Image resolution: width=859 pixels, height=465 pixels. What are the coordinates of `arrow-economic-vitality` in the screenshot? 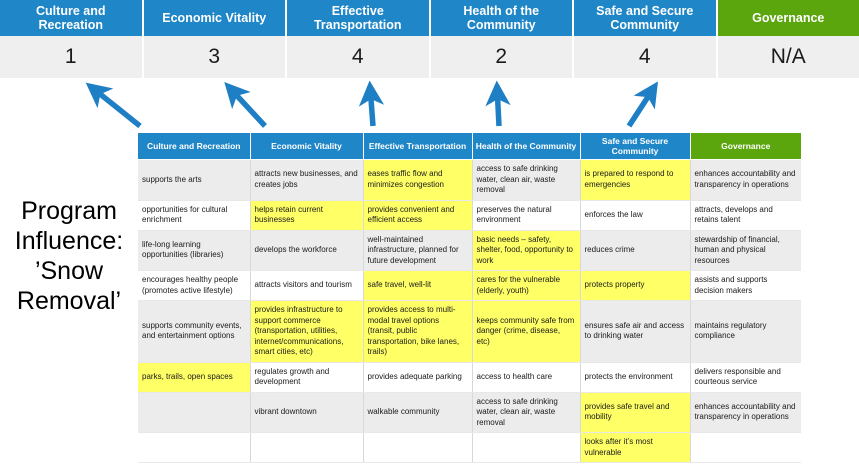 It's located at (246, 104).